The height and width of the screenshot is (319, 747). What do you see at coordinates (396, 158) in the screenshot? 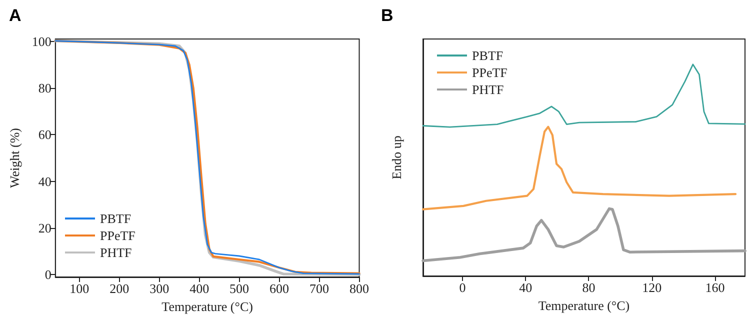
I see `y-axis-title: Endo up` at bounding box center [396, 158].